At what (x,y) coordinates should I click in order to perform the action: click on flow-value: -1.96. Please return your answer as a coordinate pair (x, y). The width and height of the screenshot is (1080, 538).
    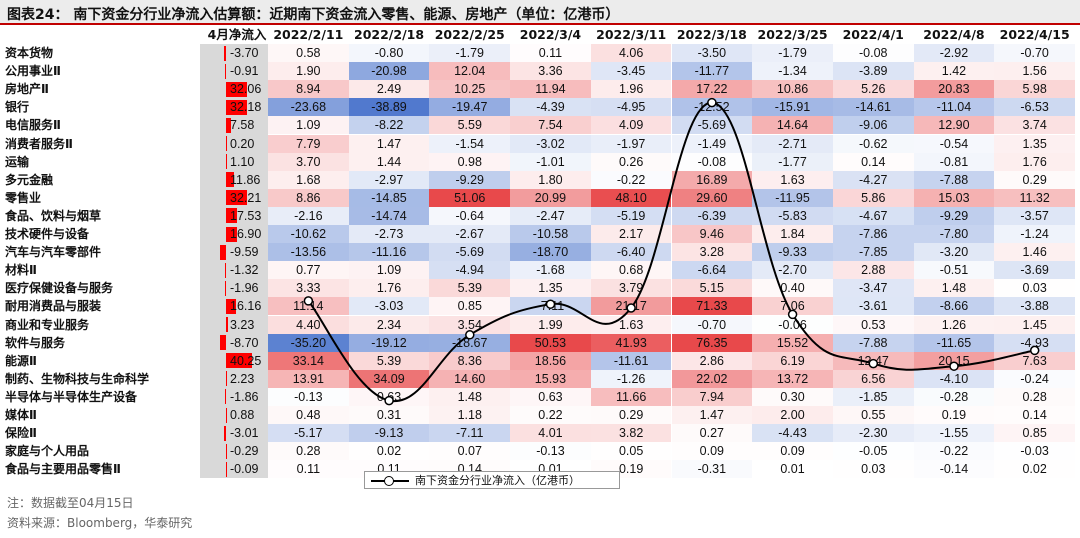
    Looking at the image, I should click on (244, 288).